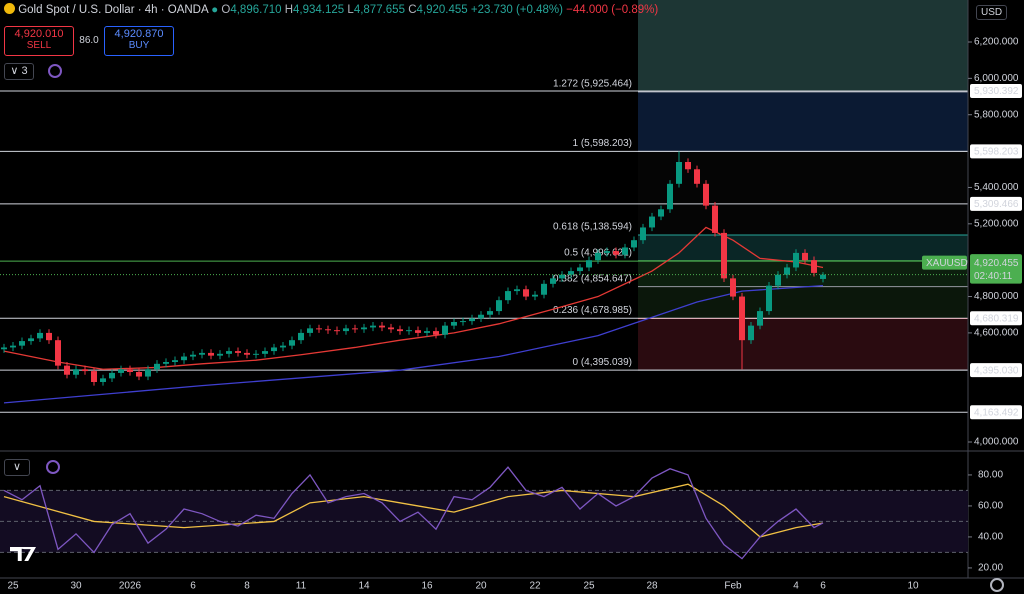  What do you see at coordinates (113, 10) in the screenshot?
I see `symbol-title: Gold Spot / U.S. Dollar · 4h · OANDA` at bounding box center [113, 10].